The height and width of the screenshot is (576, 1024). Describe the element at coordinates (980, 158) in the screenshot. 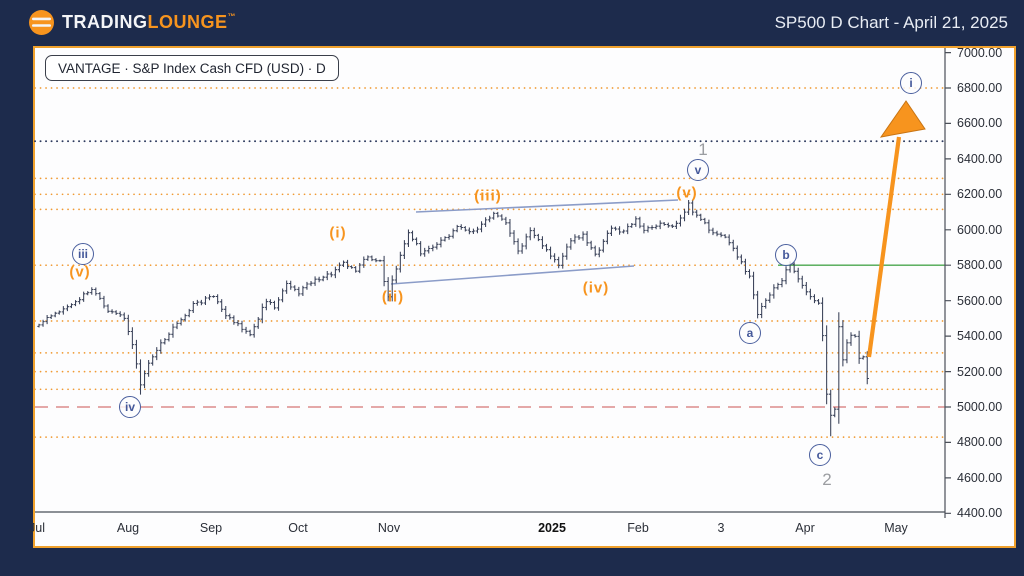

I see `y-axis-label-6400: 6400.00` at that location.